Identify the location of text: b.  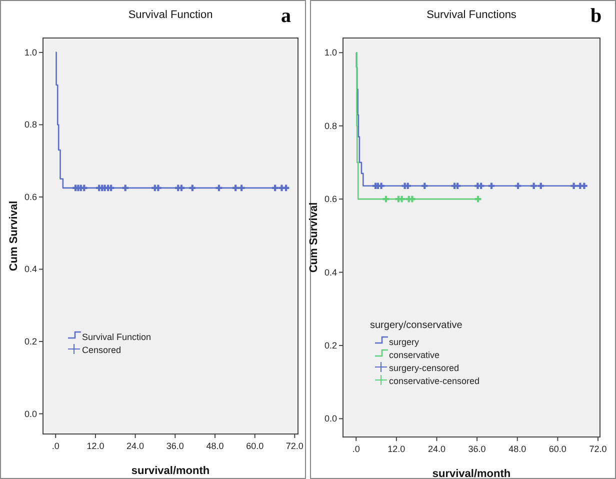
(596, 16).